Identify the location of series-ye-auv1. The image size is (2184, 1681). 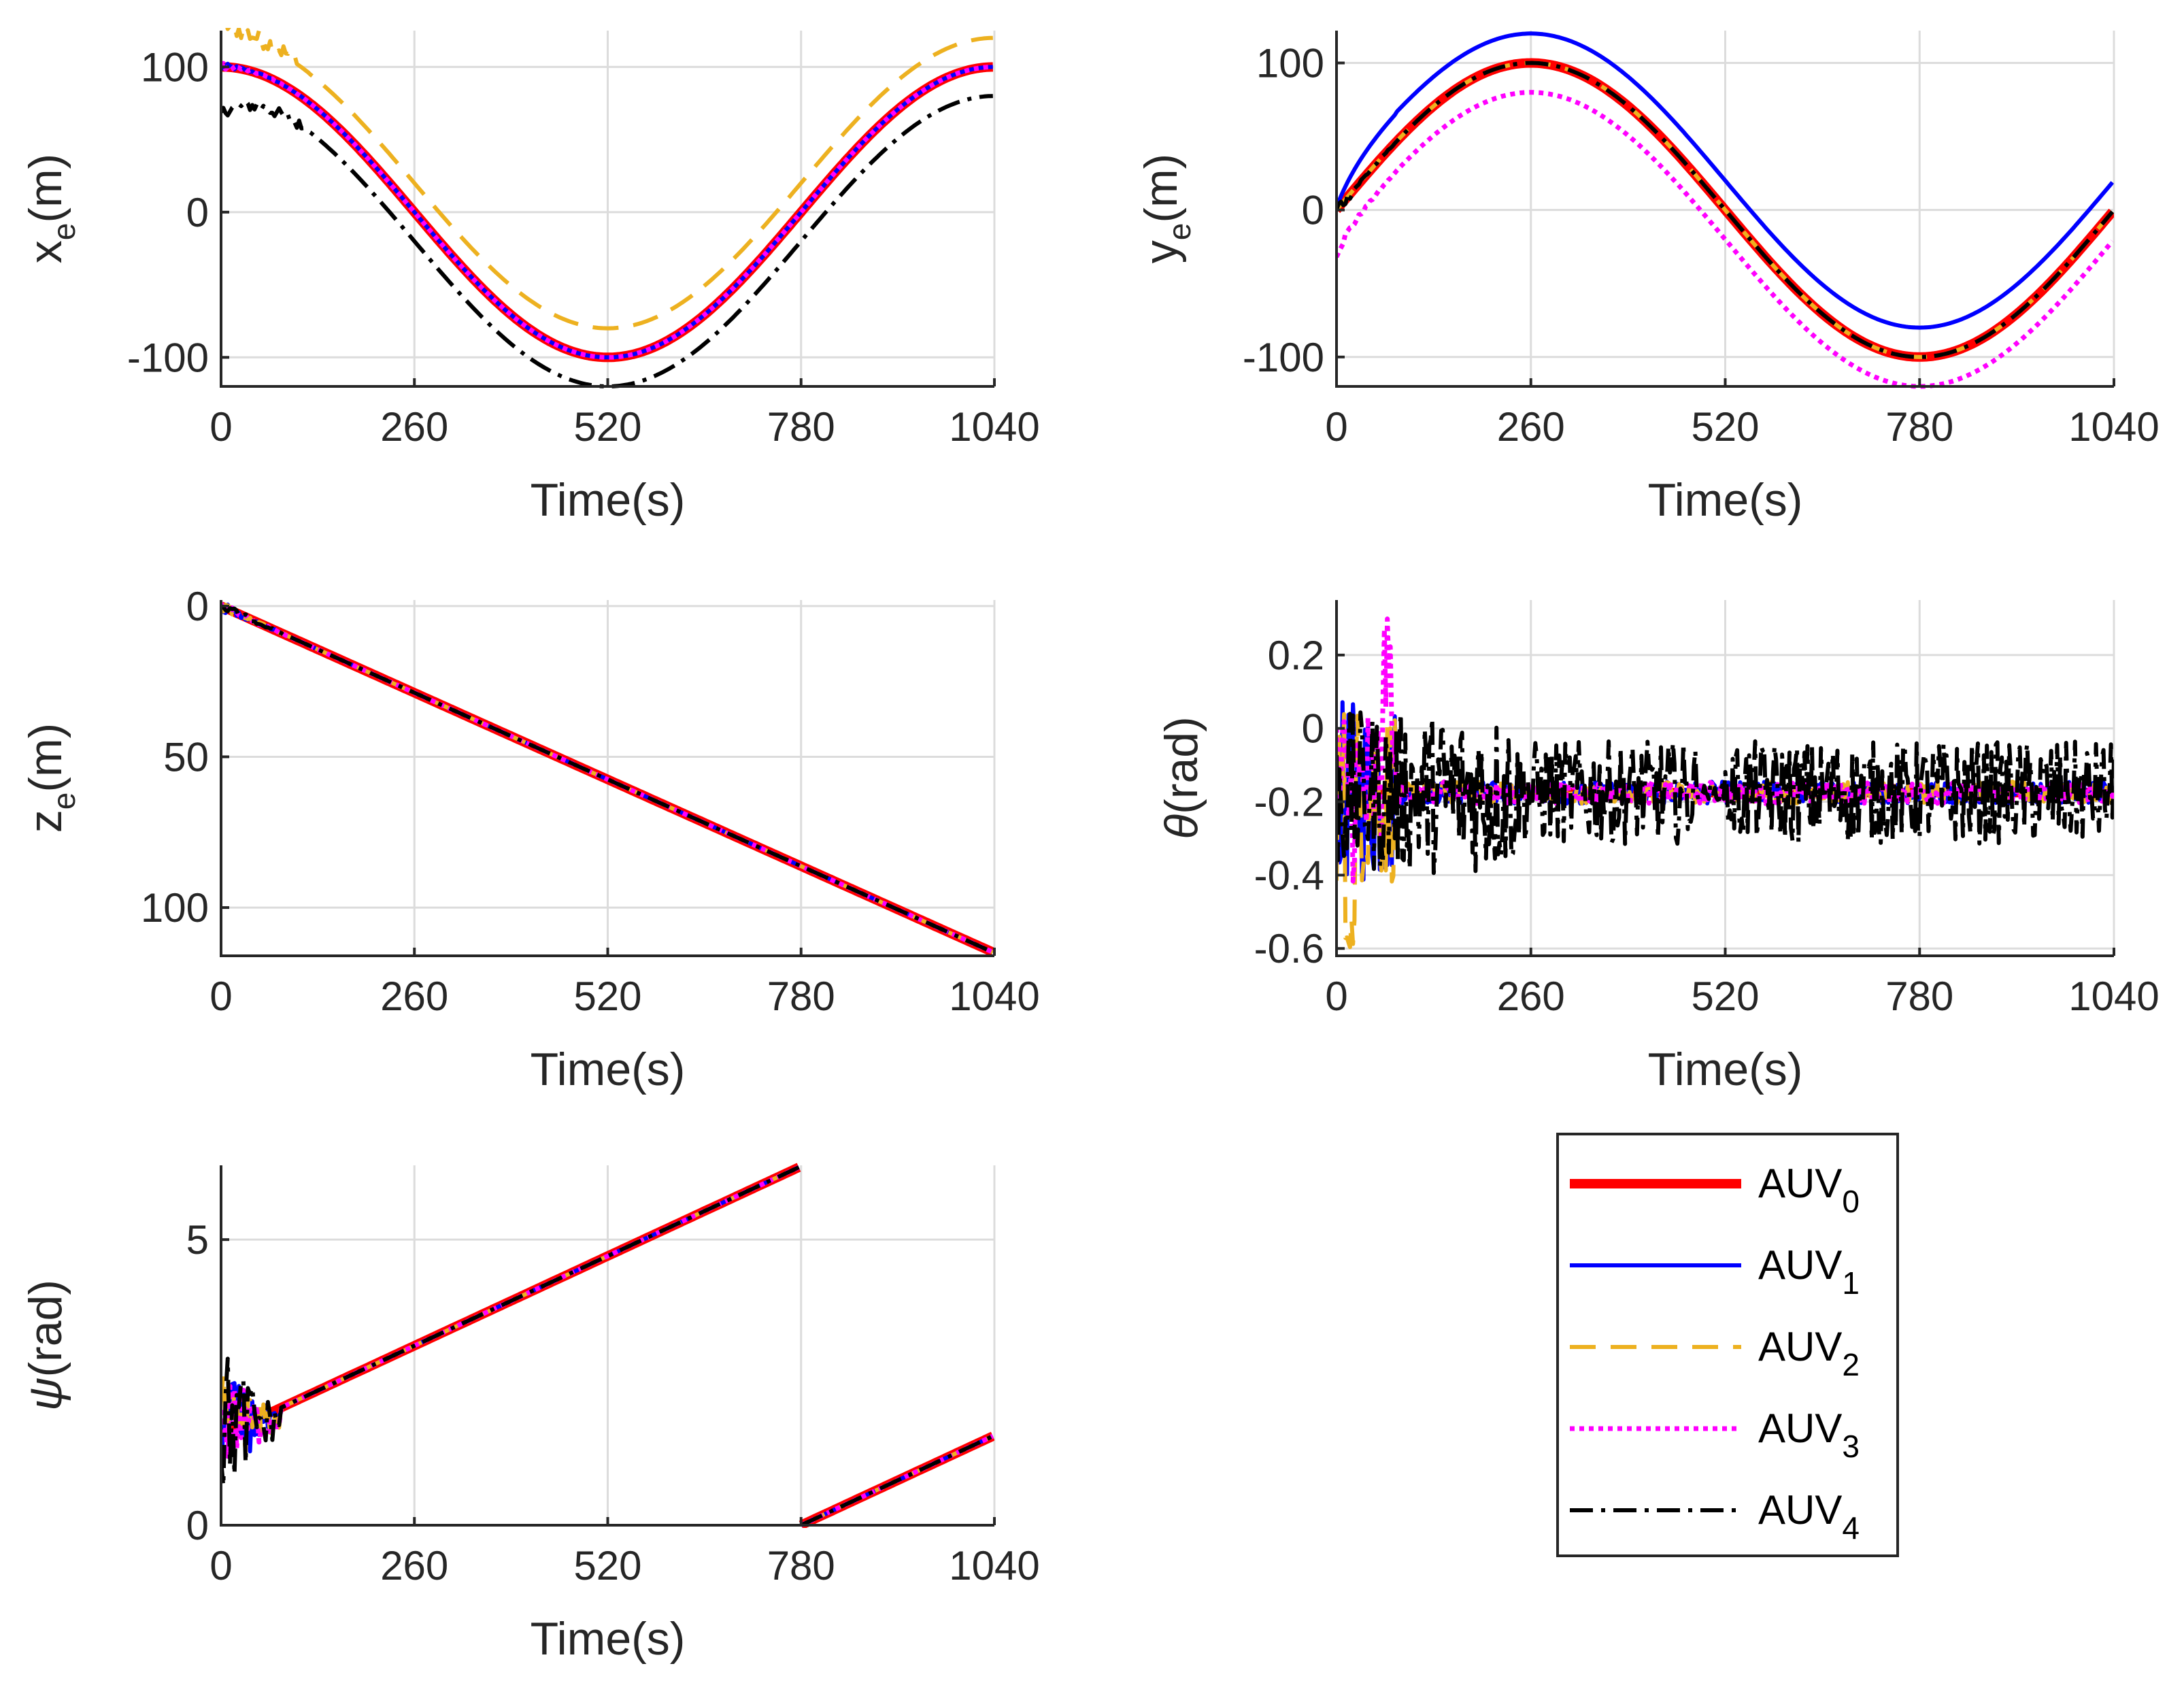
(1725, 180).